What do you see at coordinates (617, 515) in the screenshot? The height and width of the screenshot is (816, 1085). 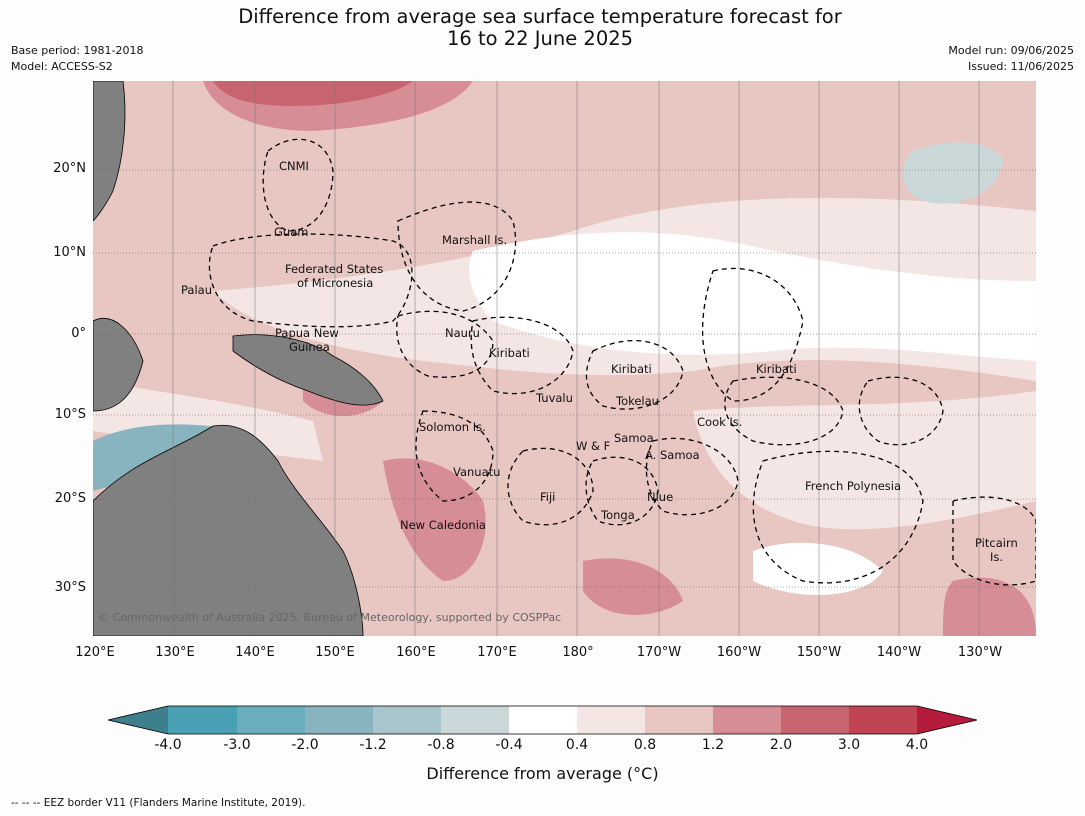 I see `label-tonga: Tonga` at bounding box center [617, 515].